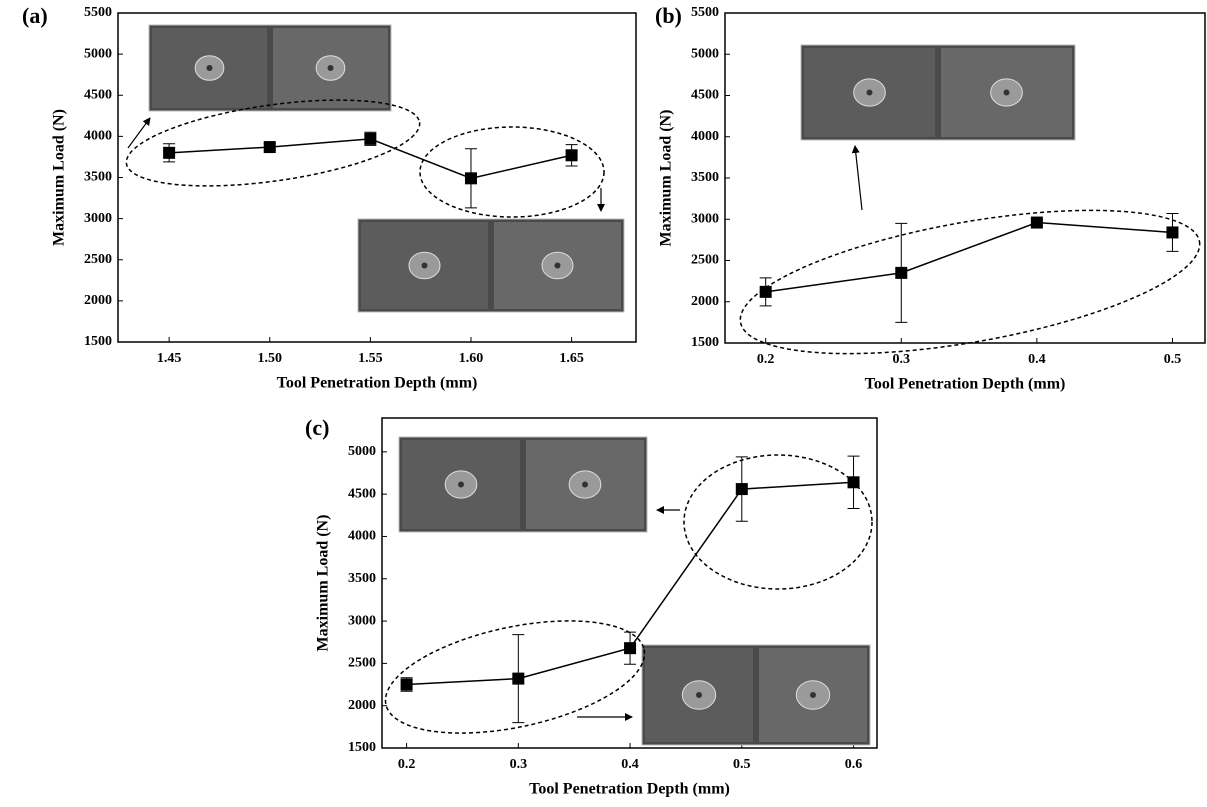  Describe the element at coordinates (317, 427) in the screenshot. I see `panel-label: (c)` at that location.